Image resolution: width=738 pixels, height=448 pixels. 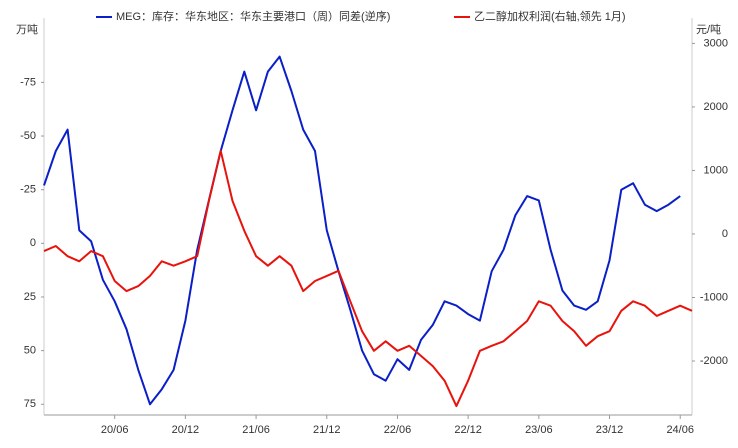 What do you see at coordinates (610, 430) in the screenshot?
I see `x-tick-label: 23/12` at bounding box center [610, 430].